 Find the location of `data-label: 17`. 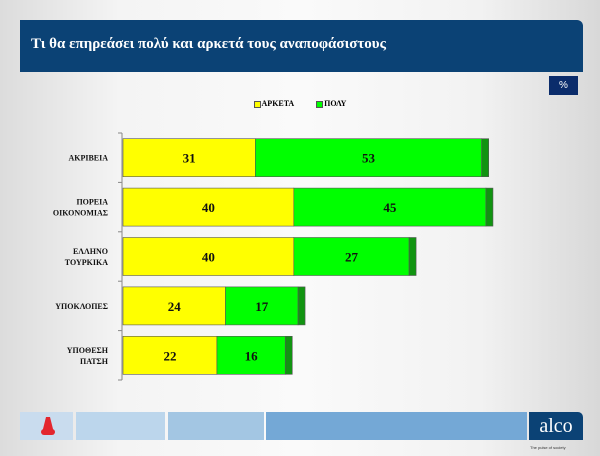

data-label: 17 is located at coordinates (262, 306).